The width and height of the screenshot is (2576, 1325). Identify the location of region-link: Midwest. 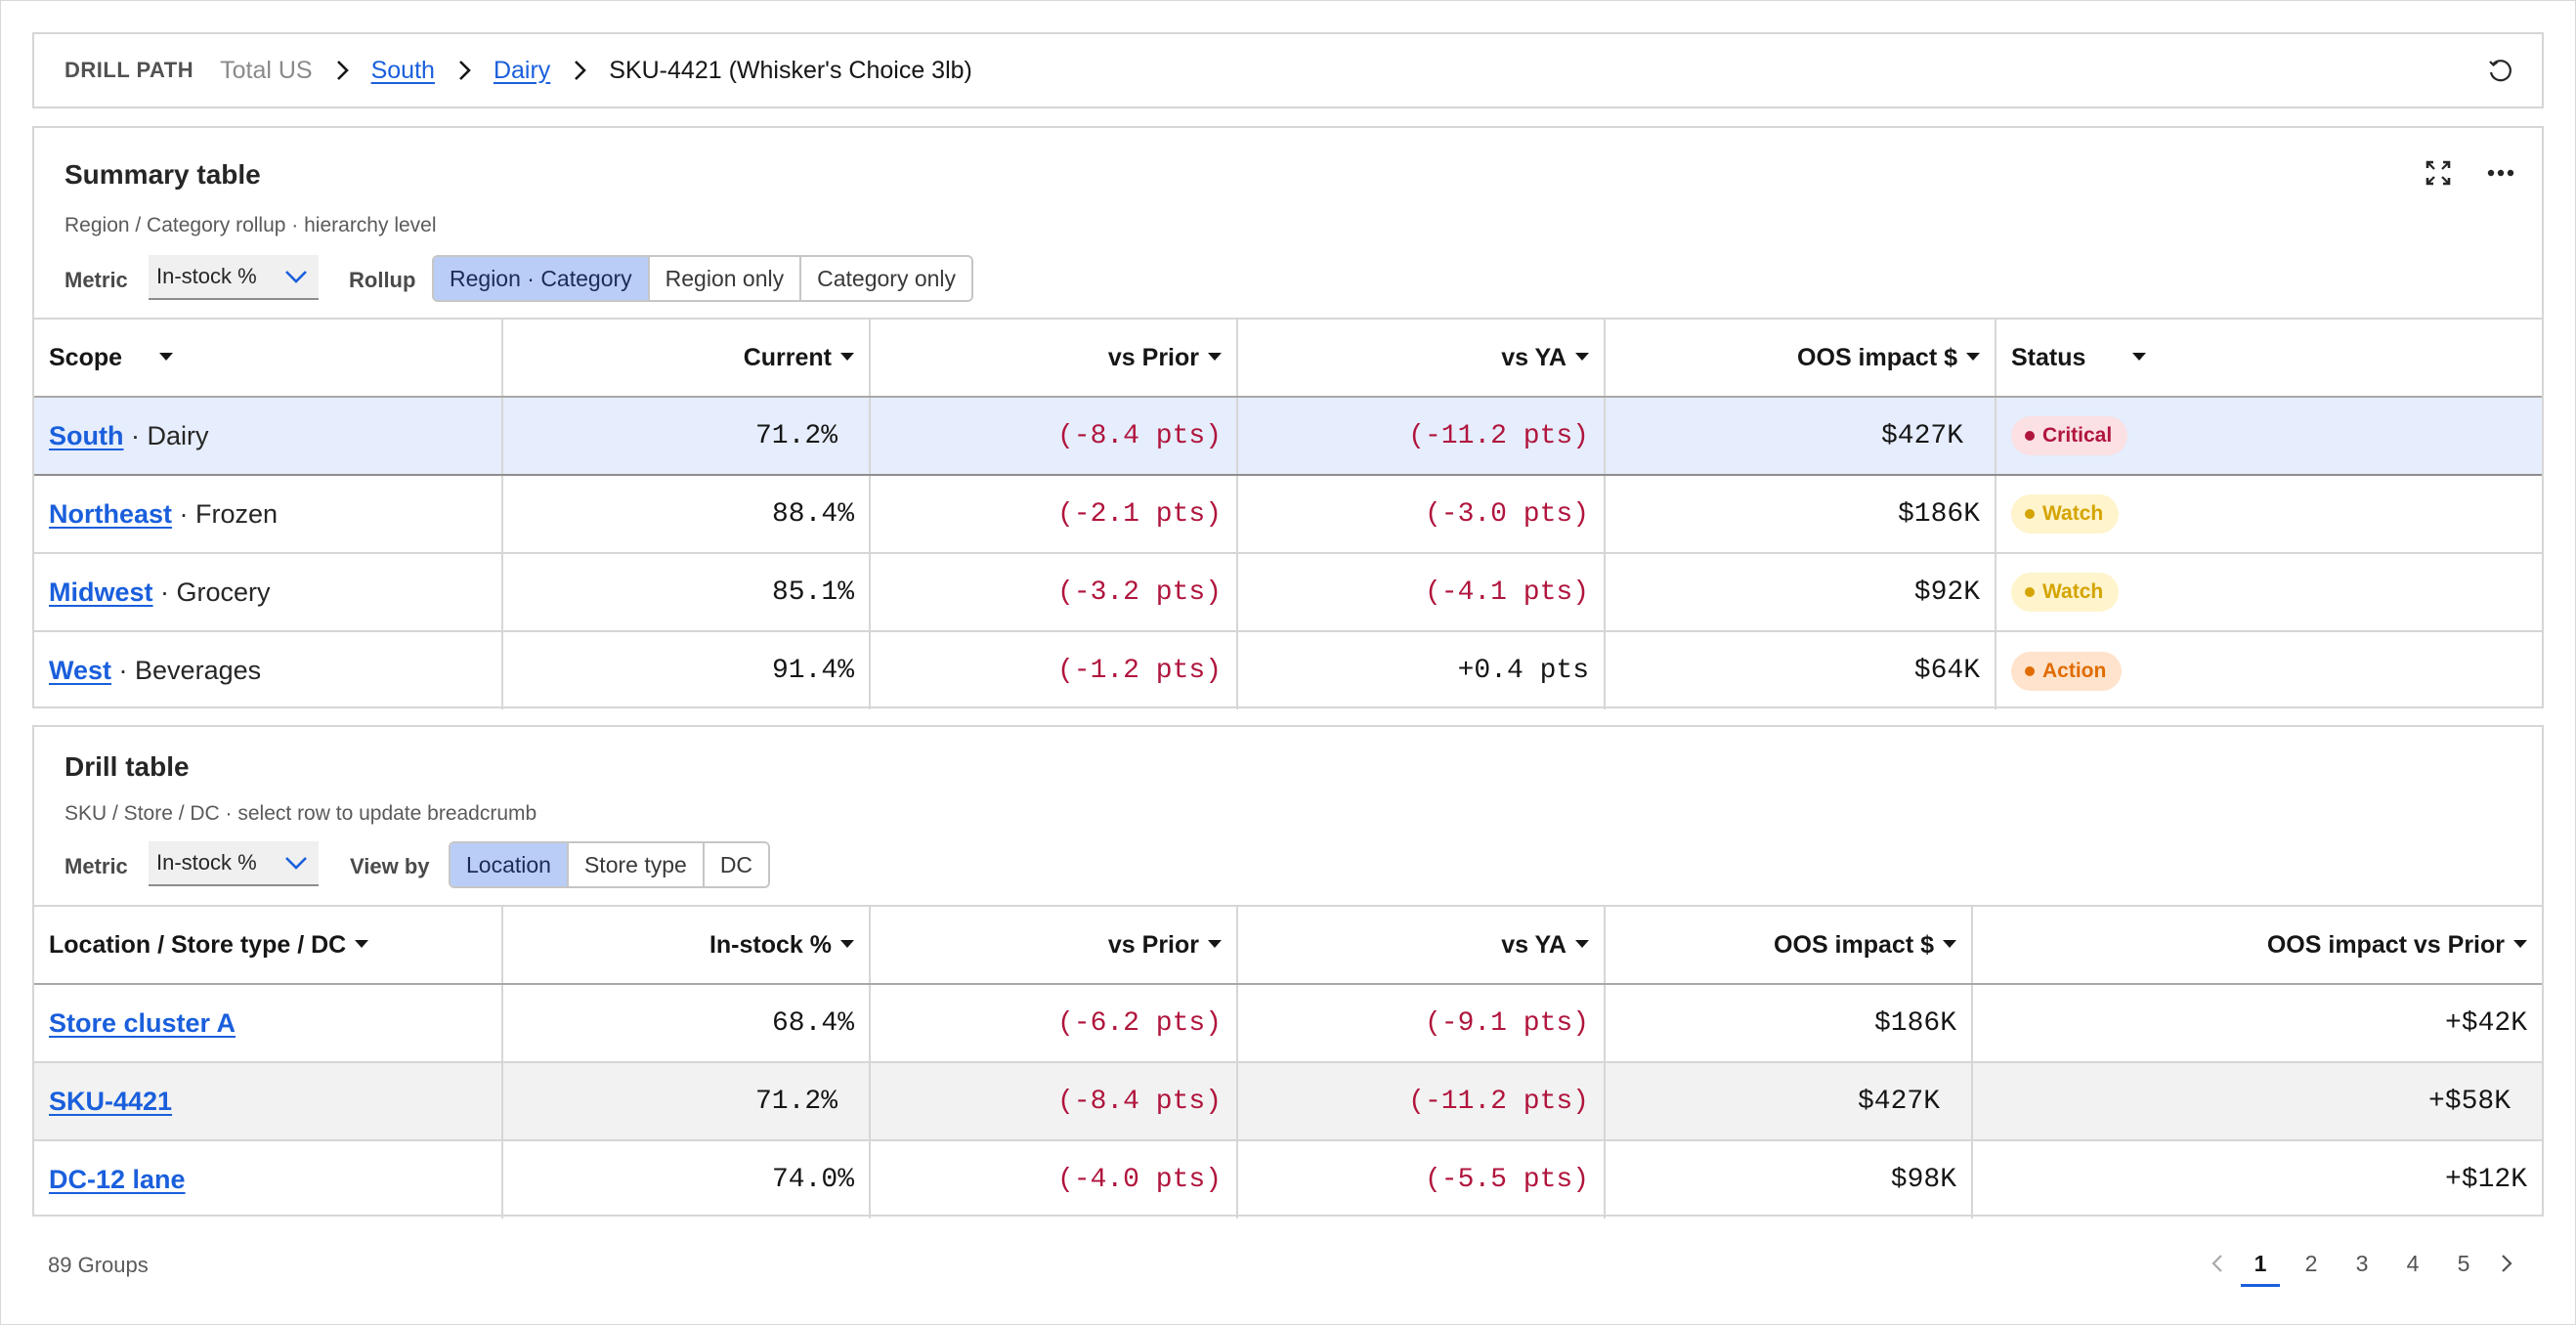
(101, 592).